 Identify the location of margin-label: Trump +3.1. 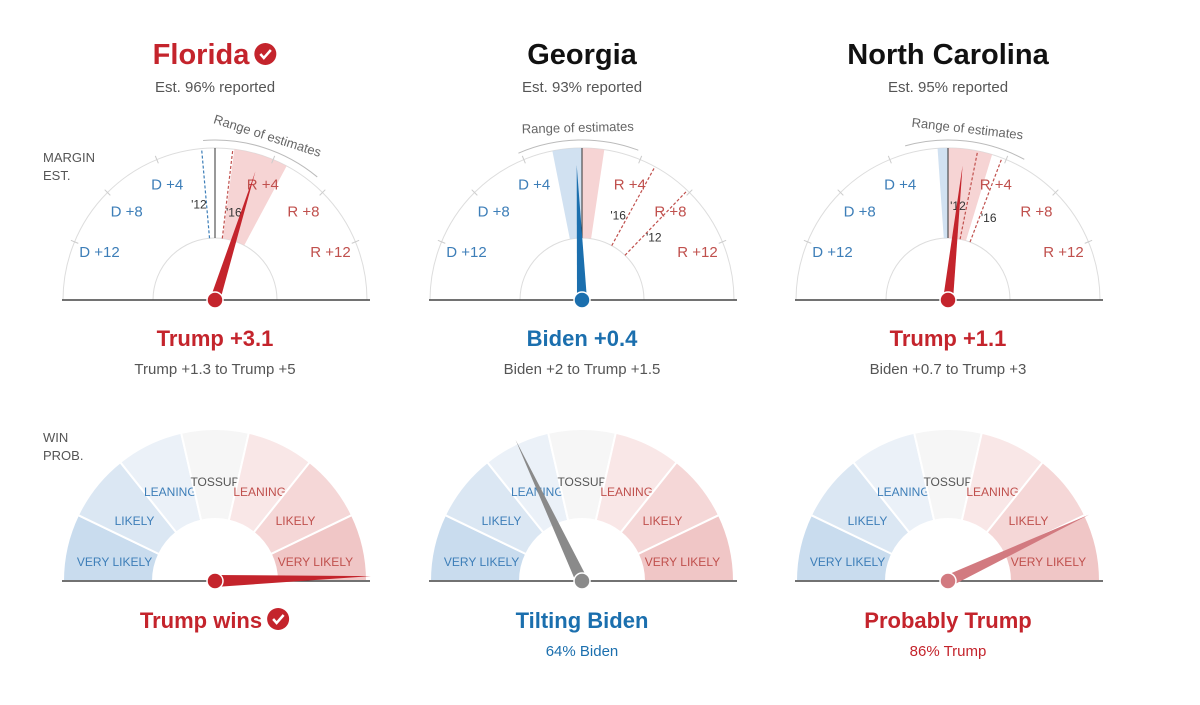
(215, 338).